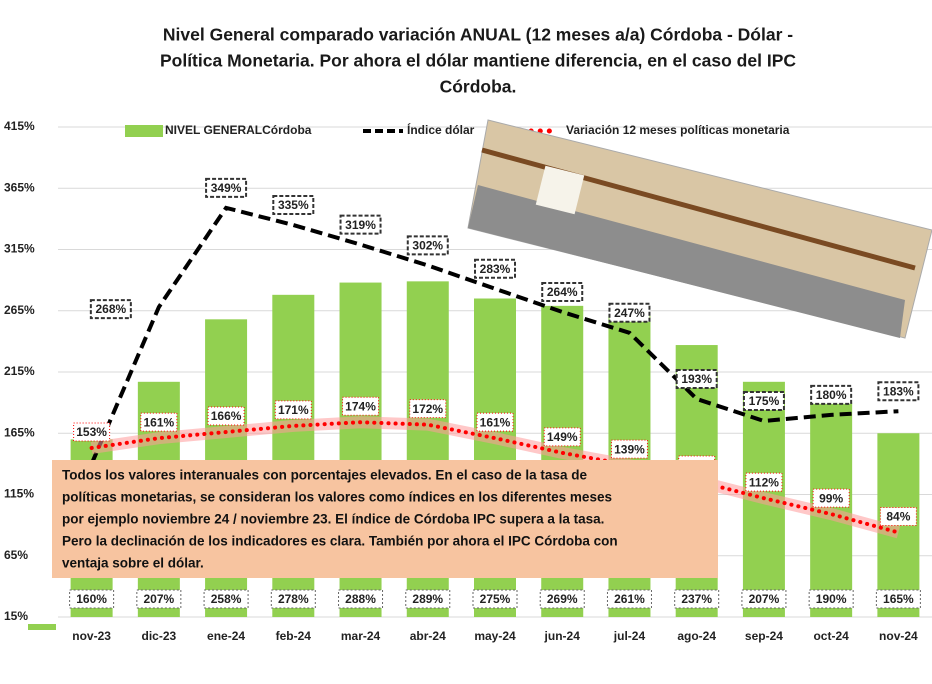 The image size is (932, 684). Describe the element at coordinates (478, 87) in the screenshot. I see `chart-title: Córdoba.` at that location.